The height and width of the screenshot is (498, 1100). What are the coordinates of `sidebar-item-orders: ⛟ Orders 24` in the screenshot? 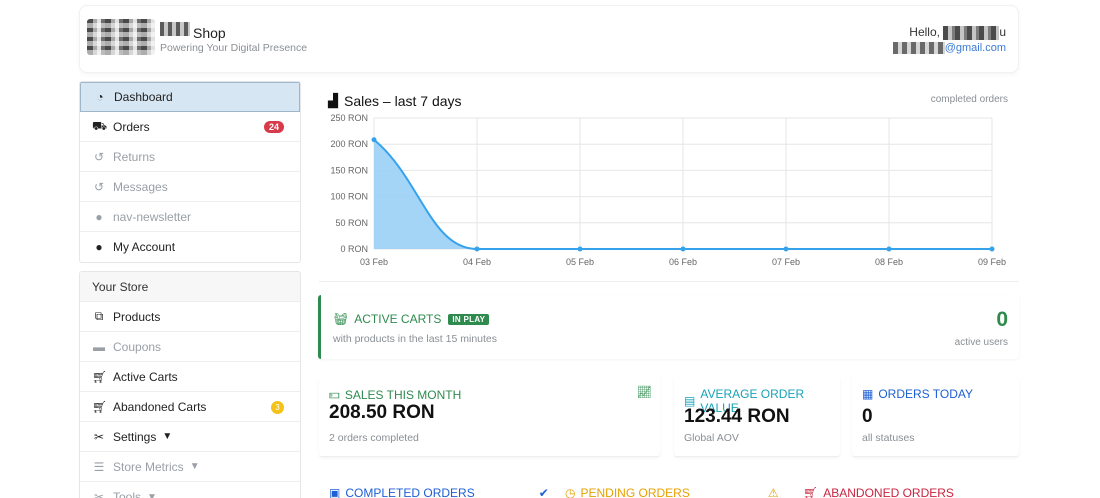 It's located at (190, 127).